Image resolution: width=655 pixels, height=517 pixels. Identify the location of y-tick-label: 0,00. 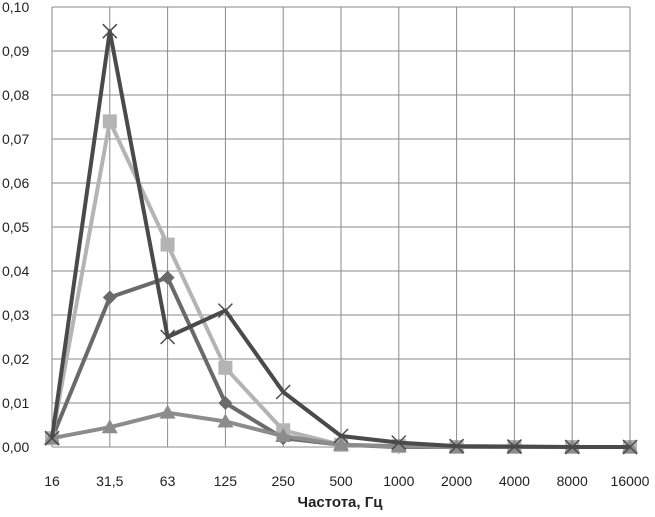
(15, 447).